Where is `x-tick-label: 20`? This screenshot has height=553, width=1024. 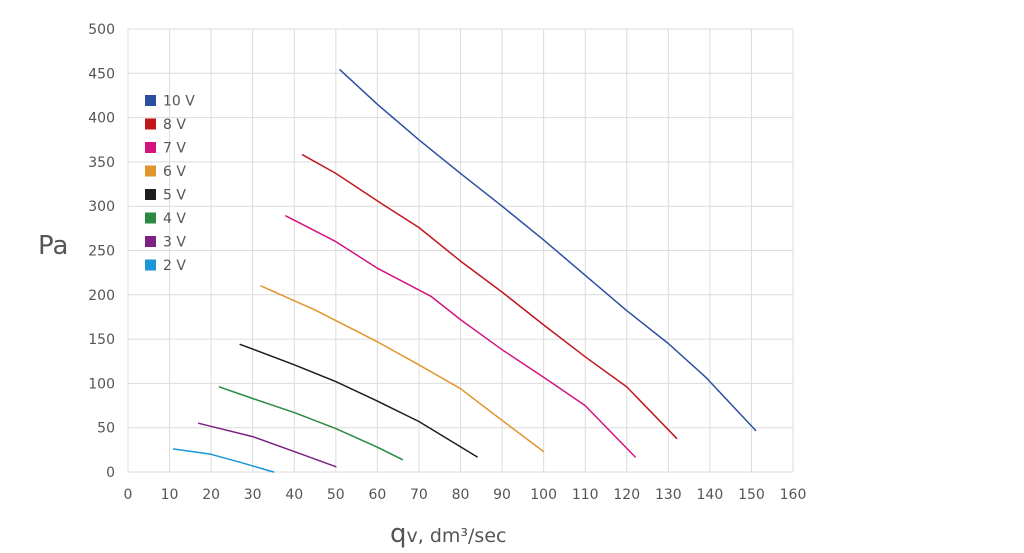 x-tick-label: 20 is located at coordinates (211, 495).